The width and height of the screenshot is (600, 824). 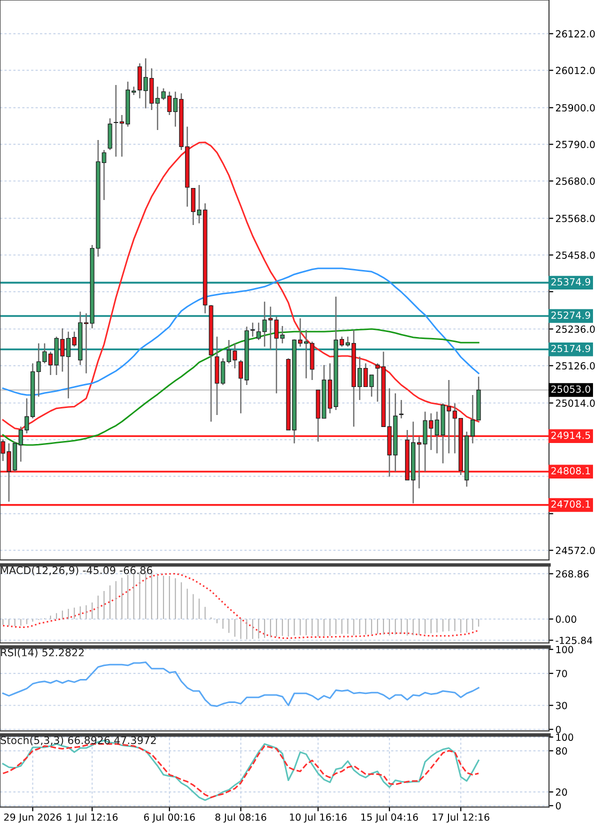 What do you see at coordinates (570, 470) in the screenshot?
I see `ref-line-label: 24808.1` at bounding box center [570, 470].